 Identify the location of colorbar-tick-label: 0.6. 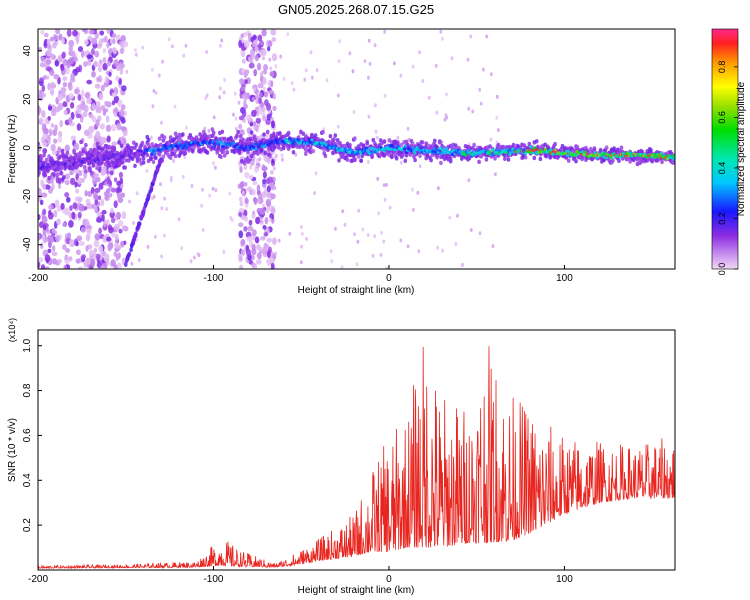
(722, 117).